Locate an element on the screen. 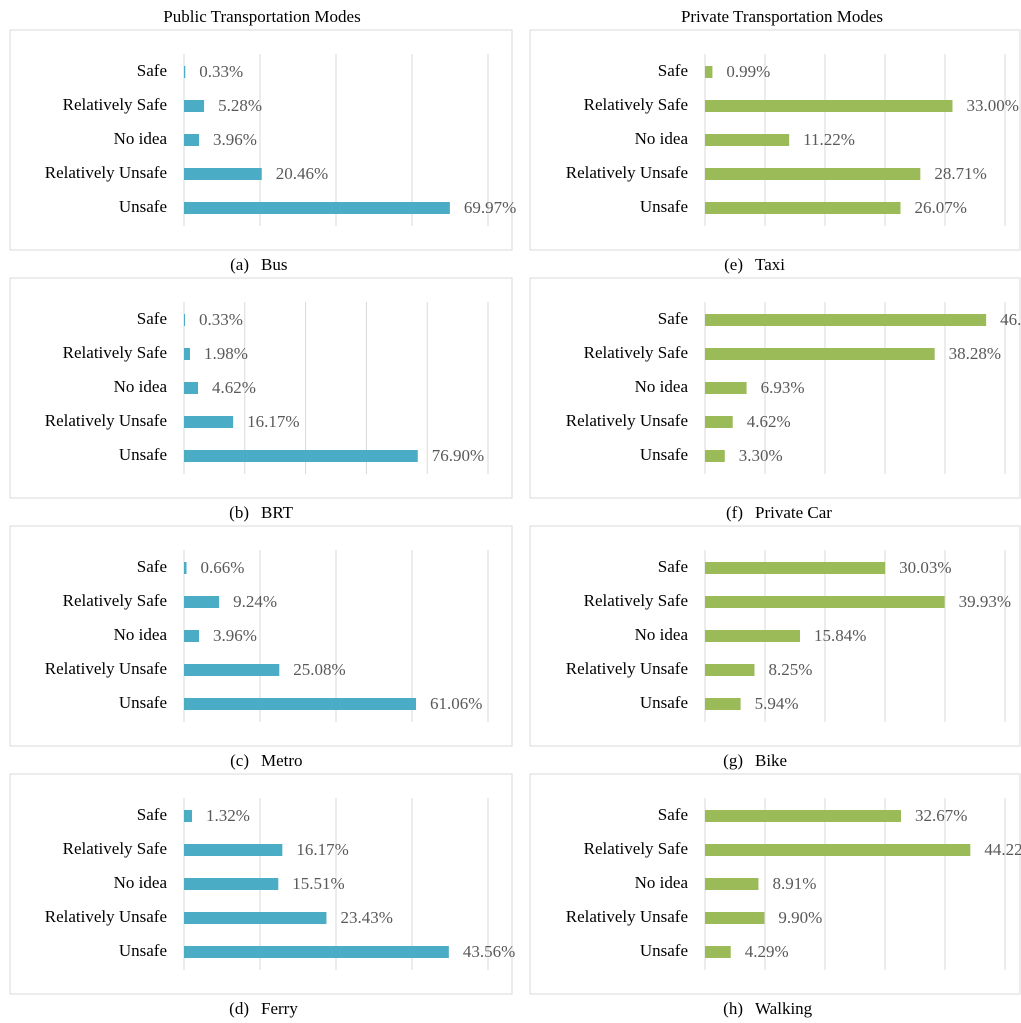  value-label: 44.22% is located at coordinates (1002, 849).